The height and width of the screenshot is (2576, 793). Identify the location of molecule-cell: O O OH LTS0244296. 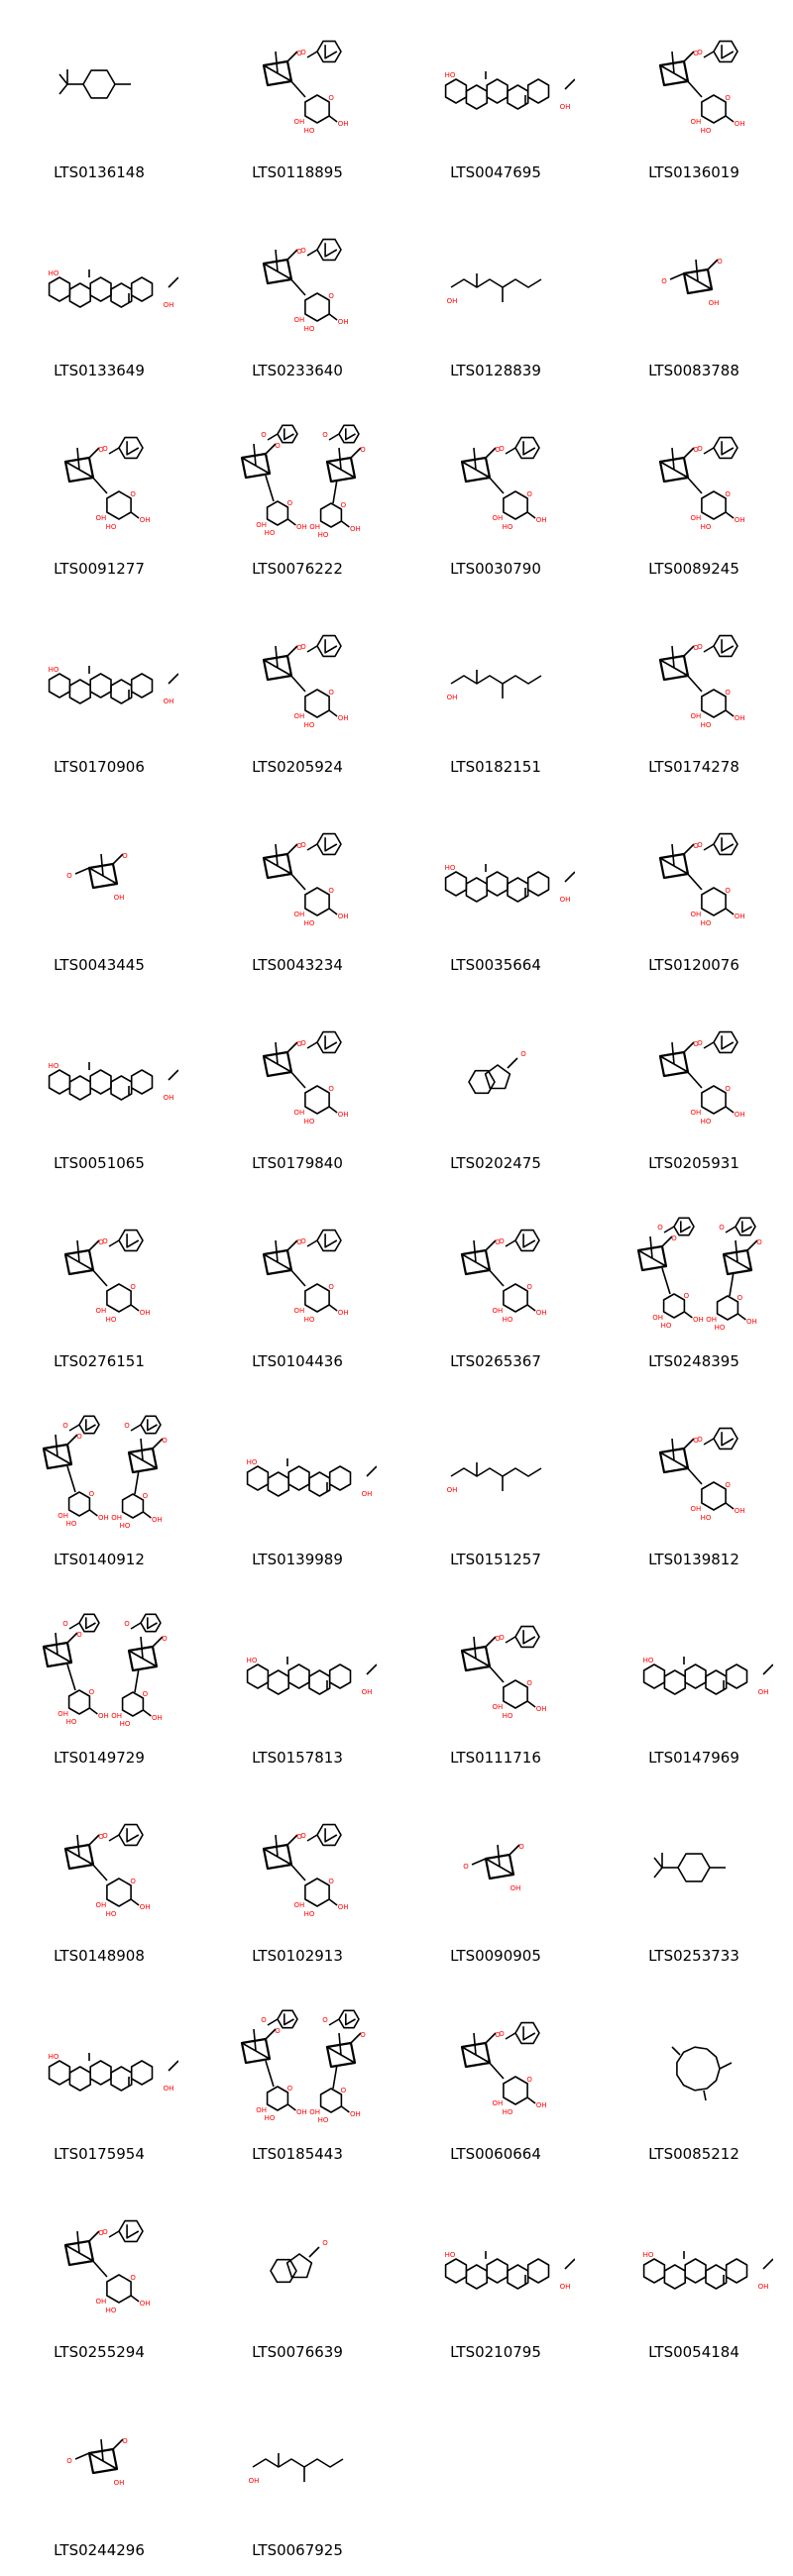
(99, 2477).